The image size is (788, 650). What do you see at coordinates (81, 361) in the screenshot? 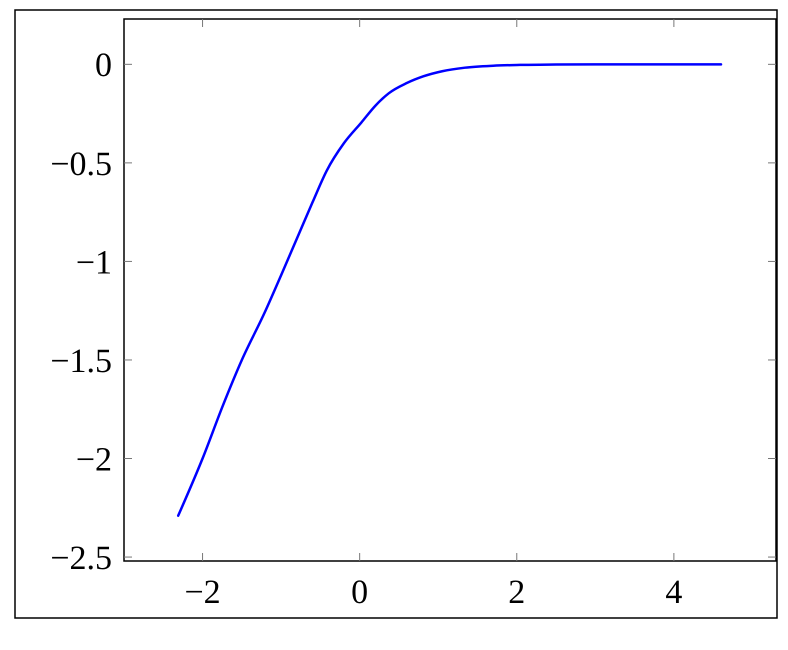
I see `y-tick-label: −1.5` at bounding box center [81, 361].